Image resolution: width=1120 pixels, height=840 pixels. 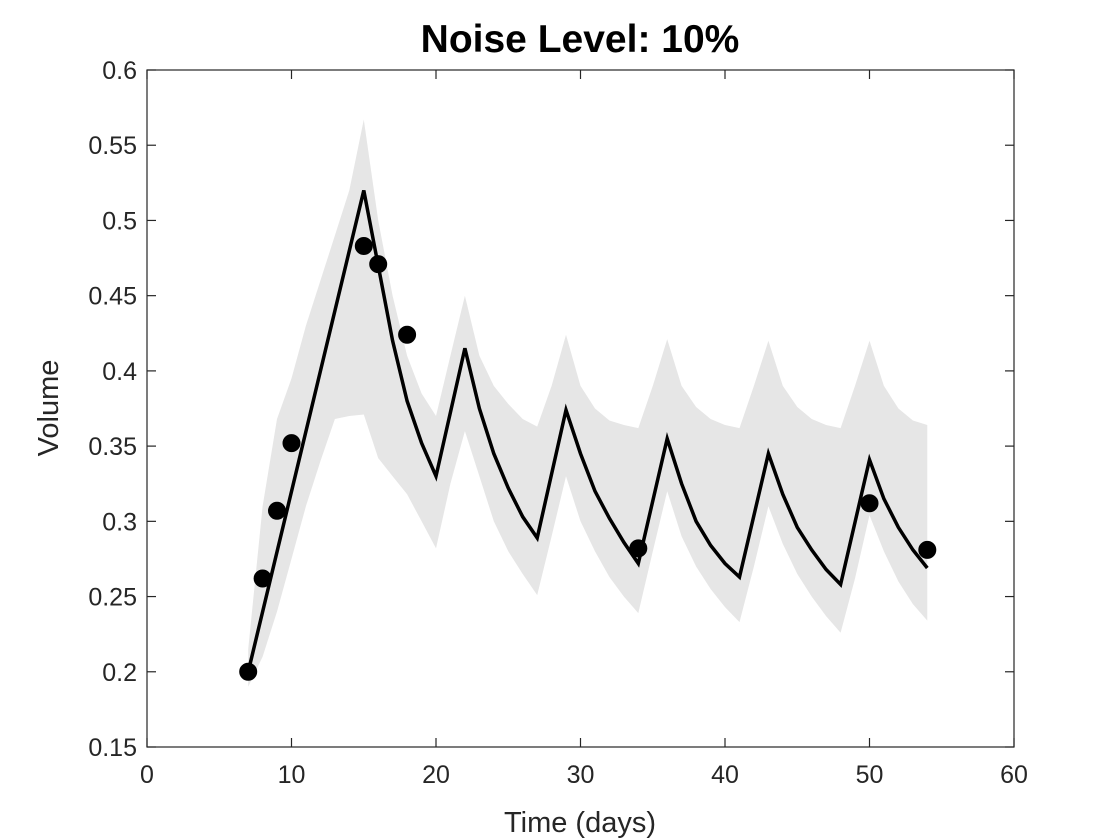 I want to click on y-tick-label: 0.35, so click(x=112, y=447).